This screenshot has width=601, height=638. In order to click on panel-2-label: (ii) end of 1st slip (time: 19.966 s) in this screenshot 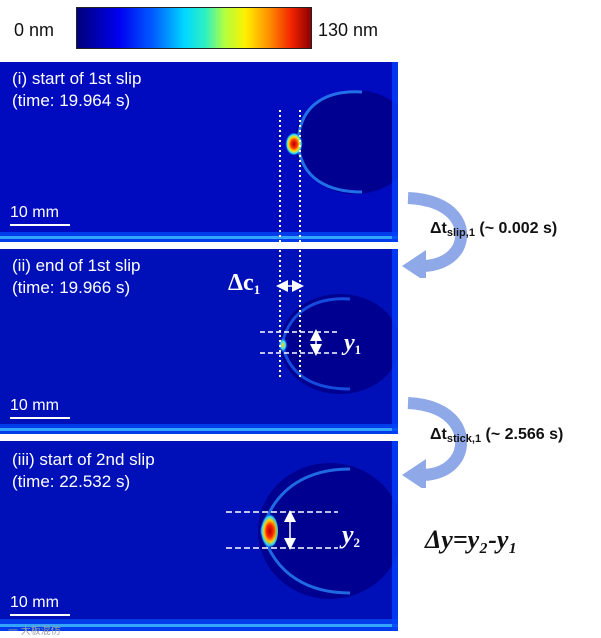, I will do `click(76, 277)`.